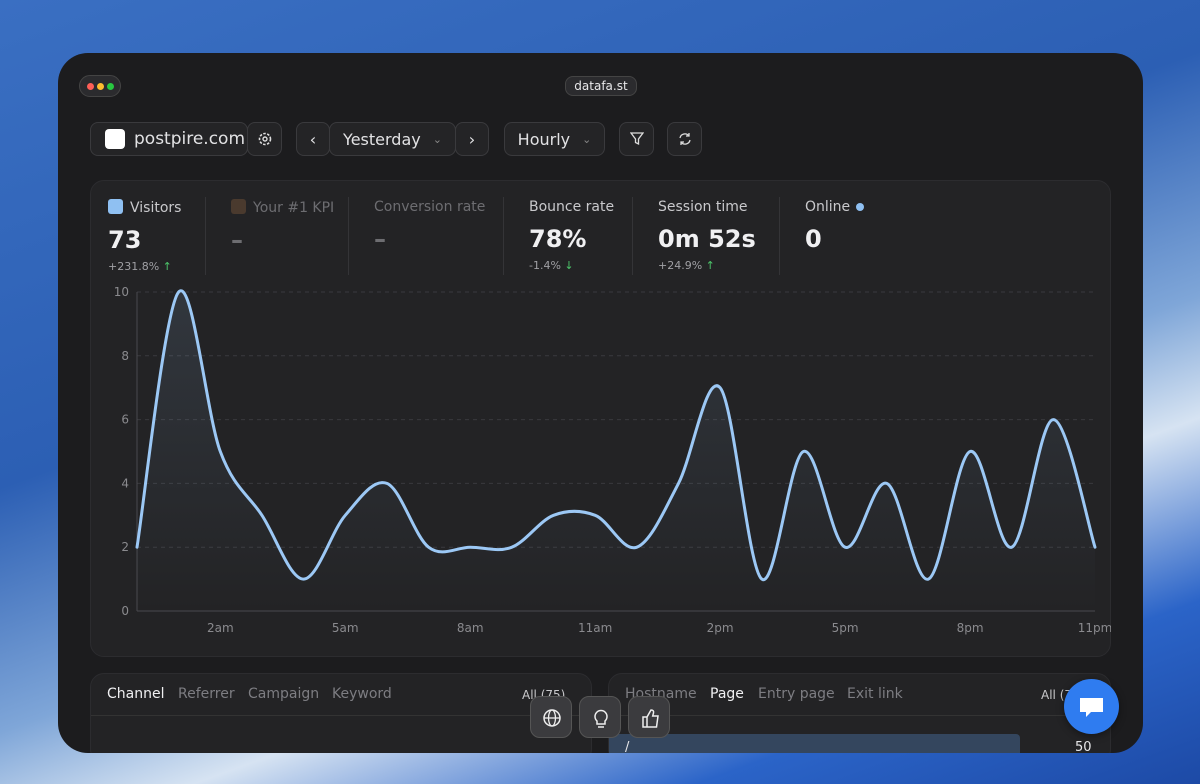  What do you see at coordinates (707, 239) in the screenshot?
I see `metric-value: 0m 52s` at bounding box center [707, 239].